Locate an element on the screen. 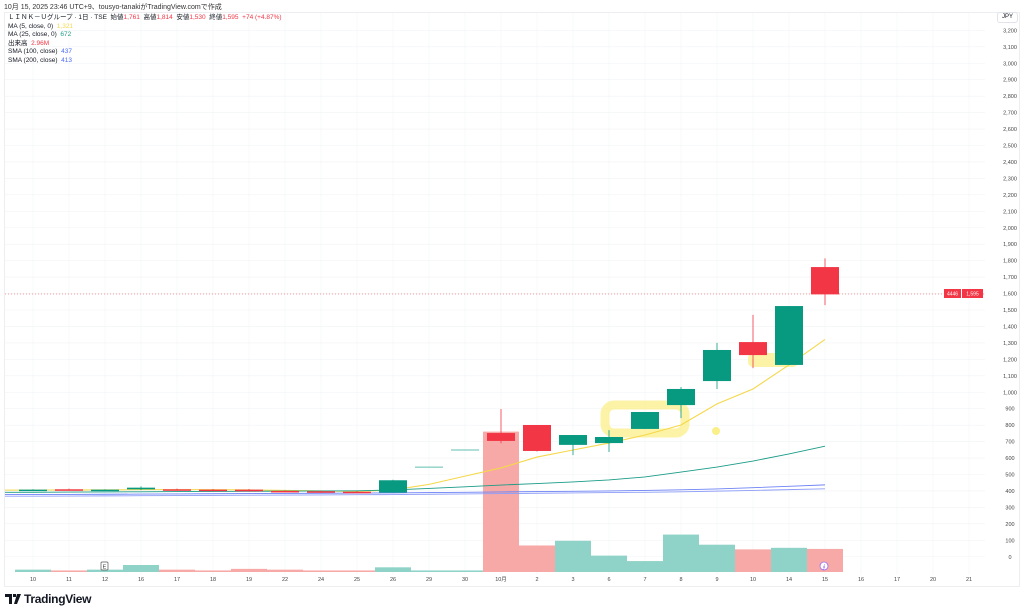 This screenshot has width=1024, height=612. currency-button: JPY is located at coordinates (1008, 17).